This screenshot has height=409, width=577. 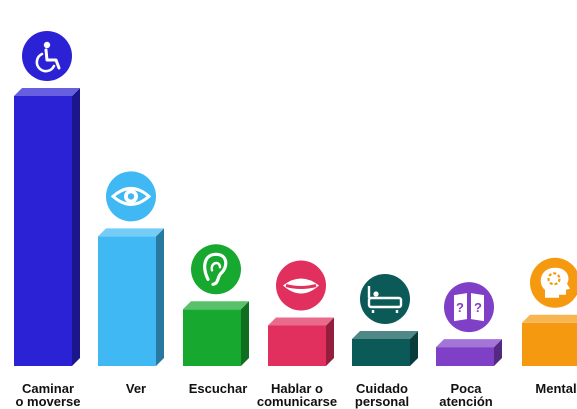 What do you see at coordinates (216, 269) in the screenshot?
I see `ear-icon` at bounding box center [216, 269].